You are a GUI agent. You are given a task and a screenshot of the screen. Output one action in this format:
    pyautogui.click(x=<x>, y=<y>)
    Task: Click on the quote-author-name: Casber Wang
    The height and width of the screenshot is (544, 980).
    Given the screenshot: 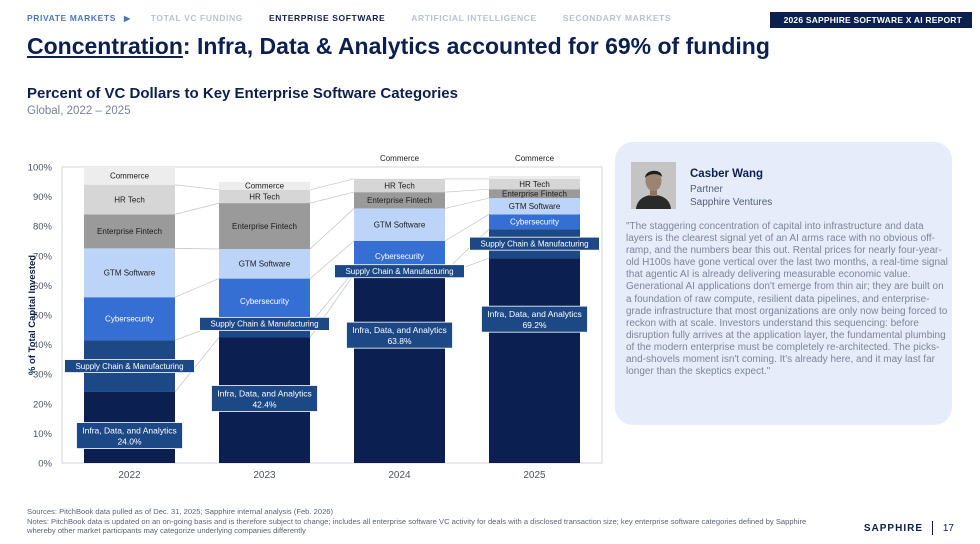 What is the action you would take?
    pyautogui.click(x=727, y=174)
    